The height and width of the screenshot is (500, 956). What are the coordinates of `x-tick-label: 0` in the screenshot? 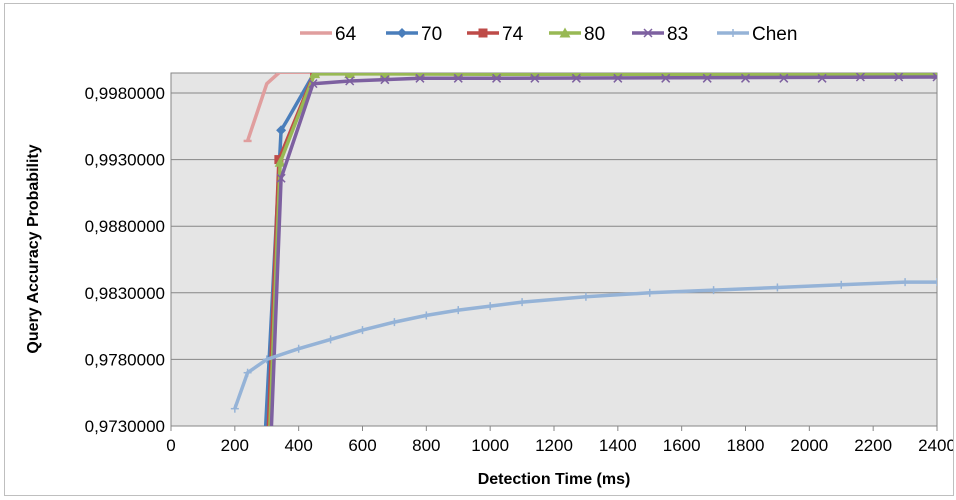 It's located at (170, 445).